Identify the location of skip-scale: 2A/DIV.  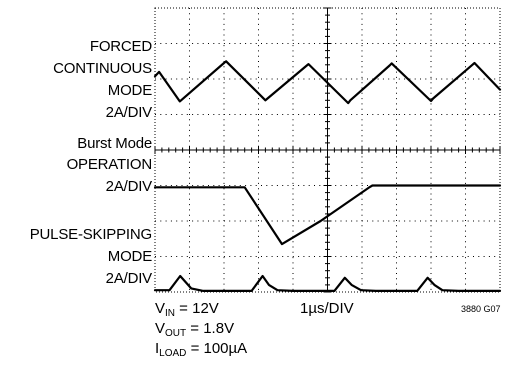
(129, 278).